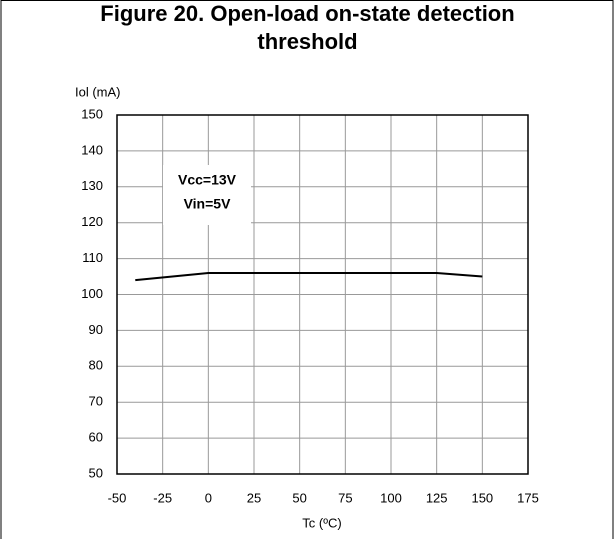 The width and height of the screenshot is (615, 539). What do you see at coordinates (207, 195) in the screenshot?
I see `annotation-box` at bounding box center [207, 195].